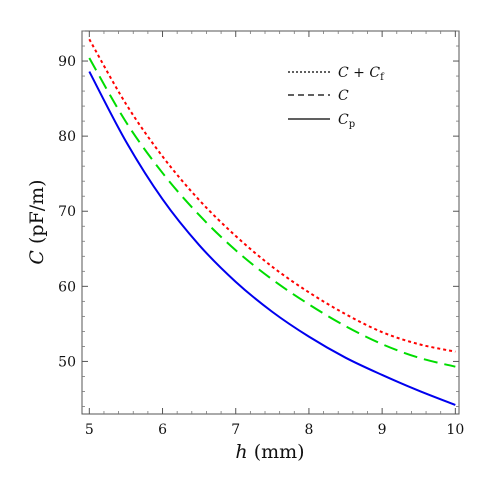 Image resolution: width=499 pixels, height=482 pixels. Describe the element at coordinates (308, 430) in the screenshot. I see `x-tick-label: 8` at that location.